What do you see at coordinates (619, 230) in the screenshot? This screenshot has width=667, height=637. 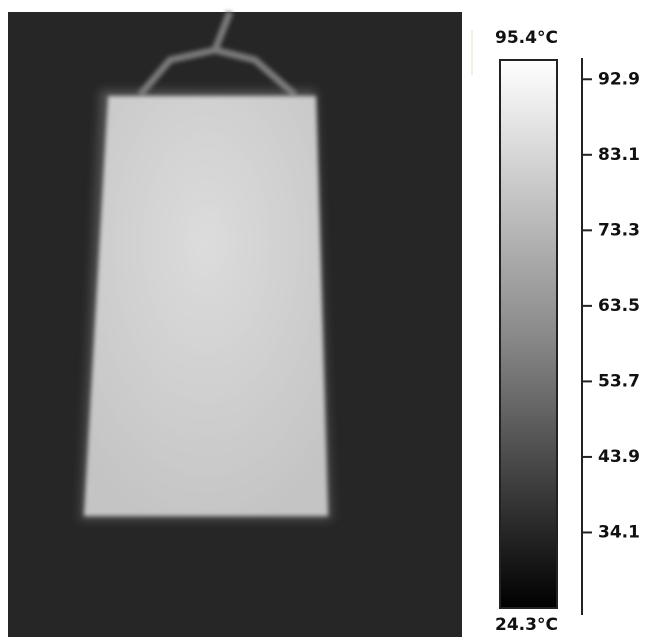 I see `tick-label: 73.3` at bounding box center [619, 230].